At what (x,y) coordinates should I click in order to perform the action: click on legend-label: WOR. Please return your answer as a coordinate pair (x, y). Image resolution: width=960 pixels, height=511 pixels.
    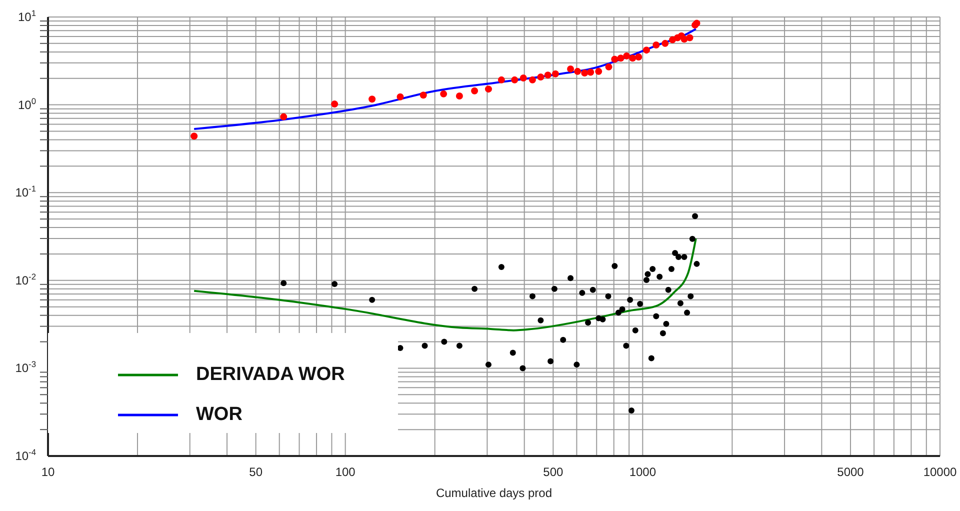
    Looking at the image, I should click on (219, 415).